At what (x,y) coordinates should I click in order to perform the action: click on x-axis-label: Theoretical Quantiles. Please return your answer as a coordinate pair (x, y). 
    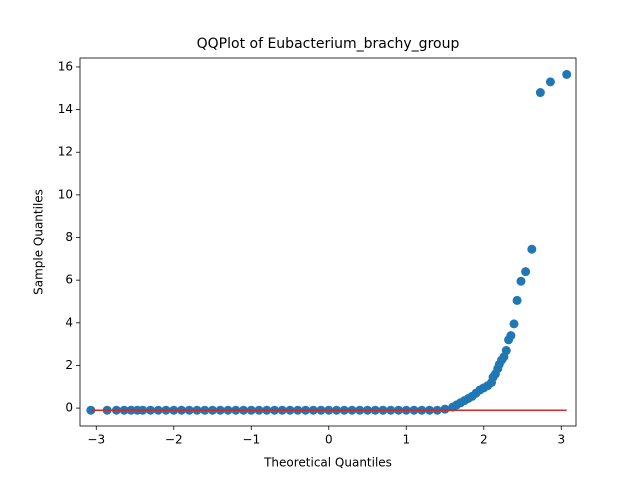
    Looking at the image, I should click on (327, 463).